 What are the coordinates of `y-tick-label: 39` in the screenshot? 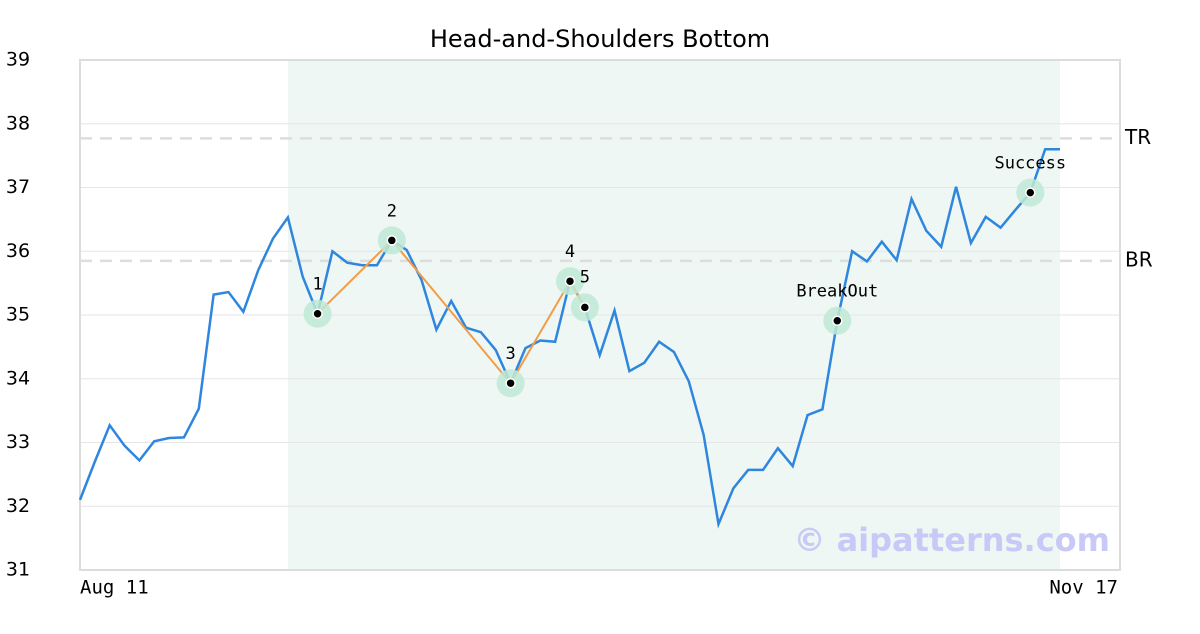 It's located at (18, 60).